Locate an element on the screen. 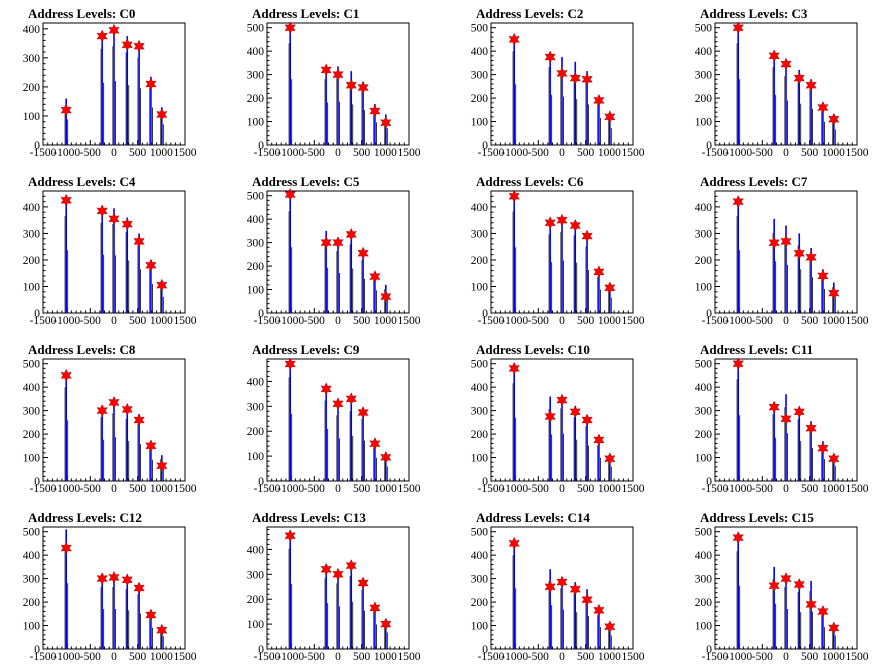 This screenshot has height=672, width=896. chart-title: Address Levels: C4 is located at coordinates (82, 181).